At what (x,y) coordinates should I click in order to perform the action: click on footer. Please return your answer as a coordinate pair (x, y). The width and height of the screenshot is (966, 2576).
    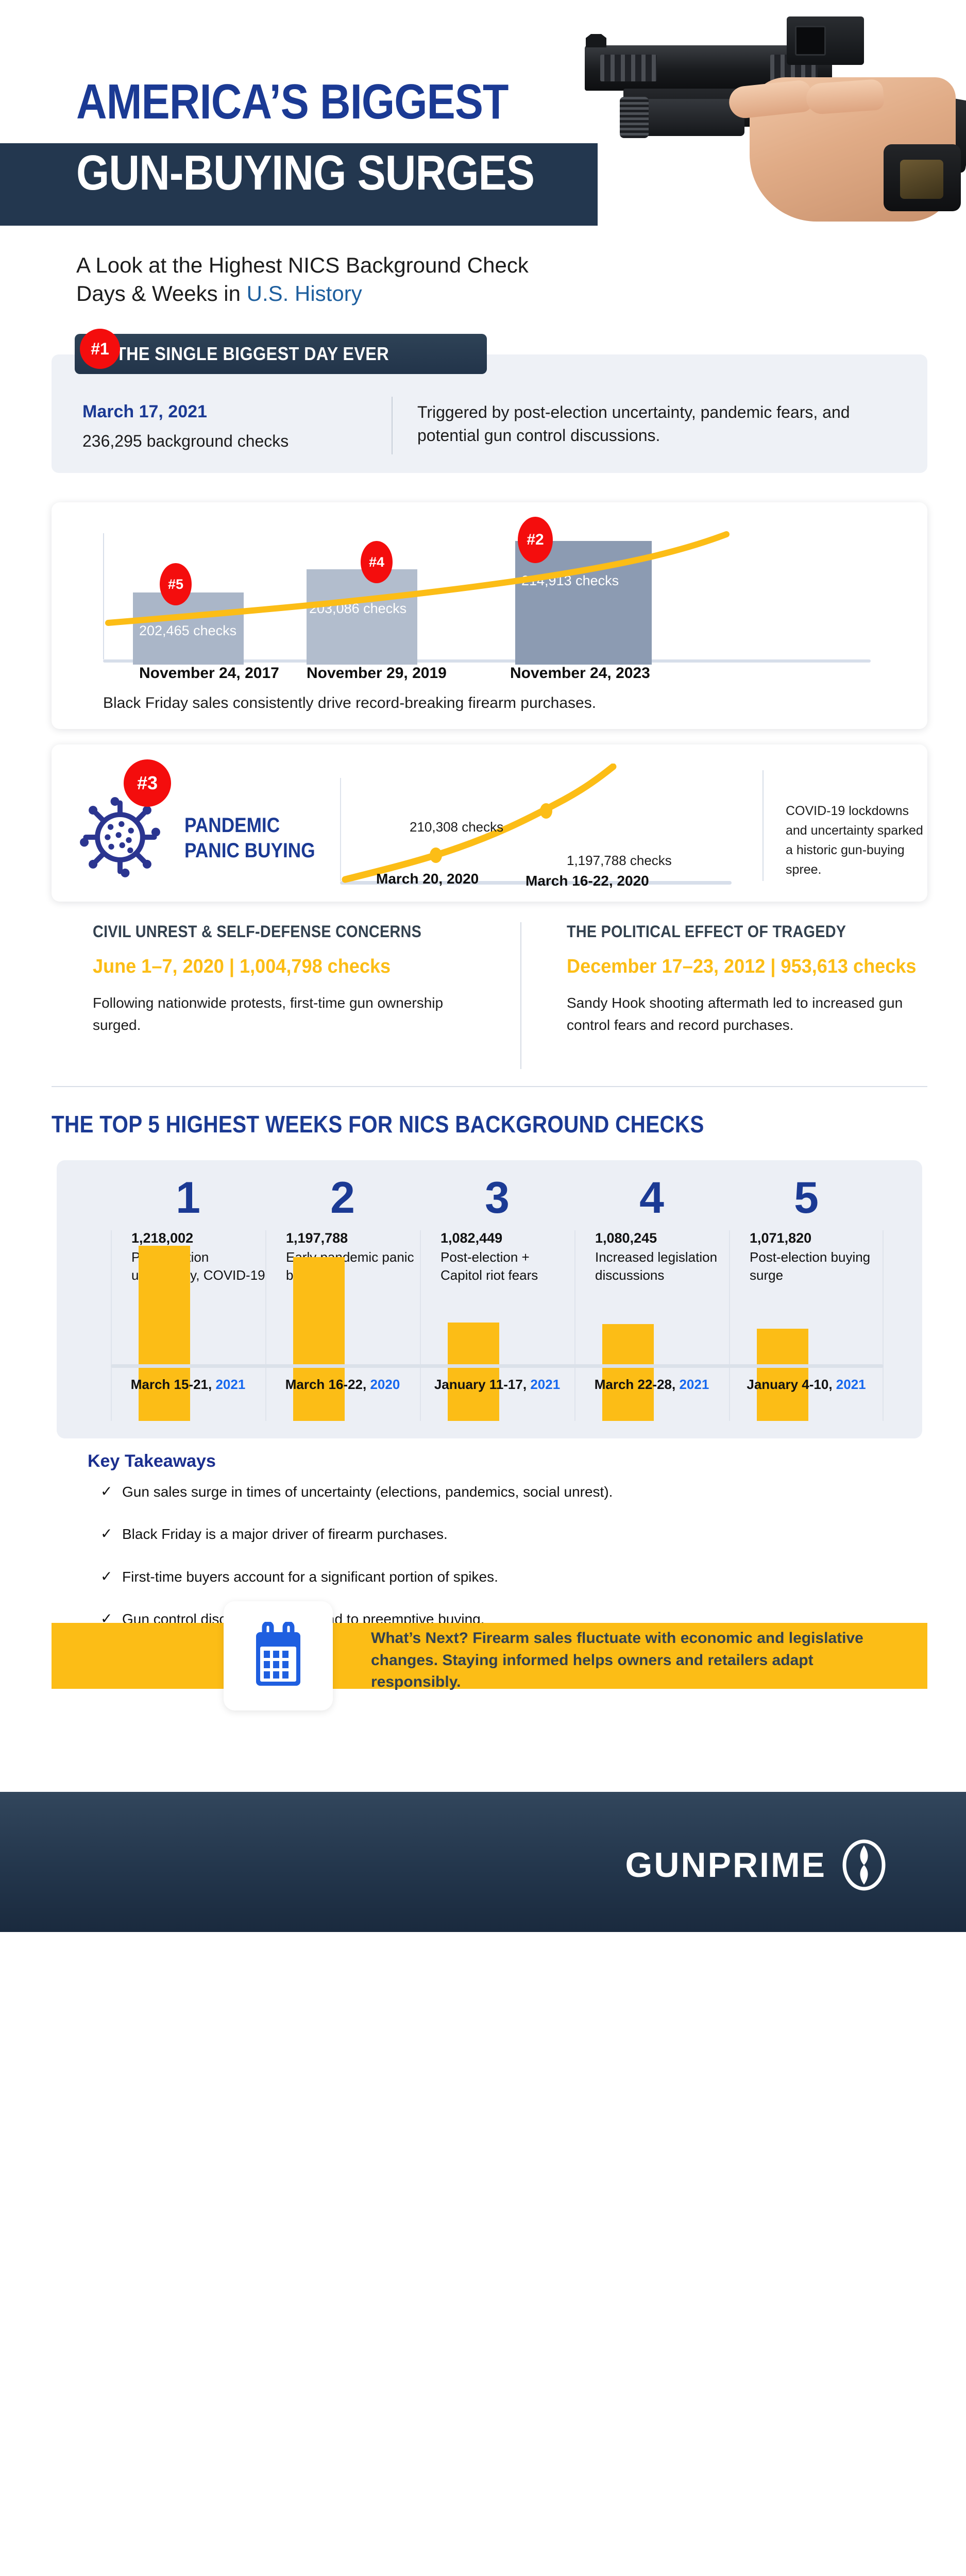
    Looking at the image, I should click on (483, 1862).